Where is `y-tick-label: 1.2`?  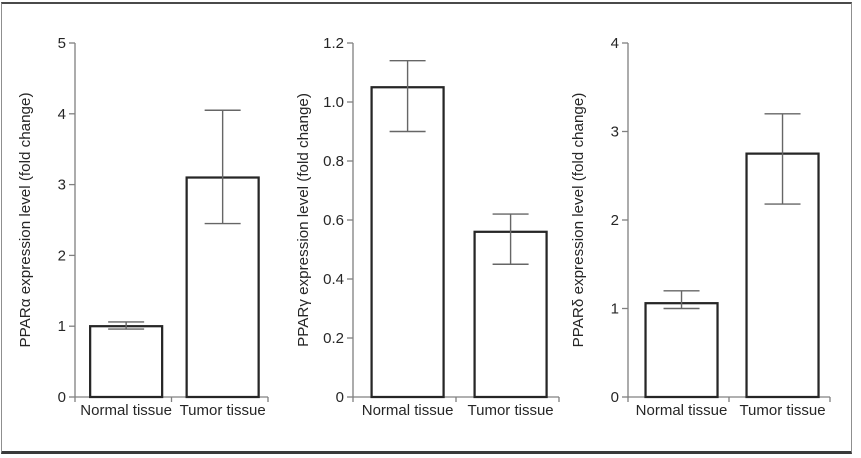
y-tick-label: 1.2 is located at coordinates (333, 43).